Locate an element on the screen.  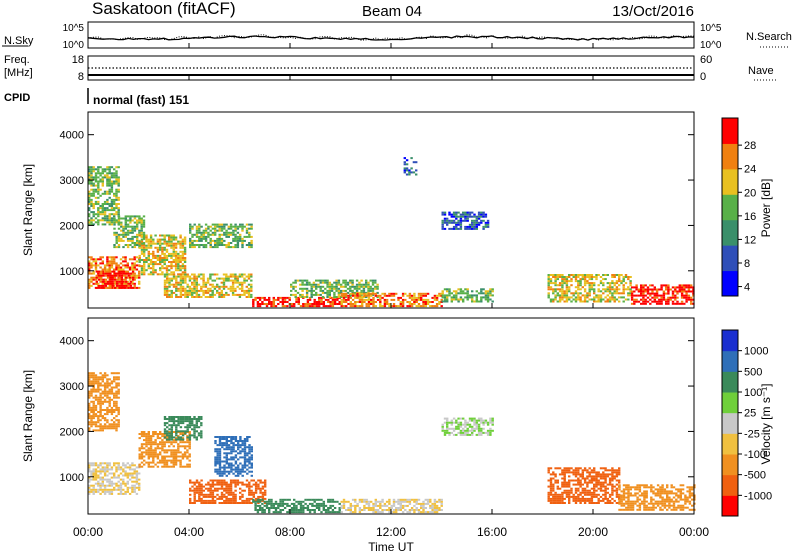
beam-title: Beam 04 is located at coordinates (392, 11).